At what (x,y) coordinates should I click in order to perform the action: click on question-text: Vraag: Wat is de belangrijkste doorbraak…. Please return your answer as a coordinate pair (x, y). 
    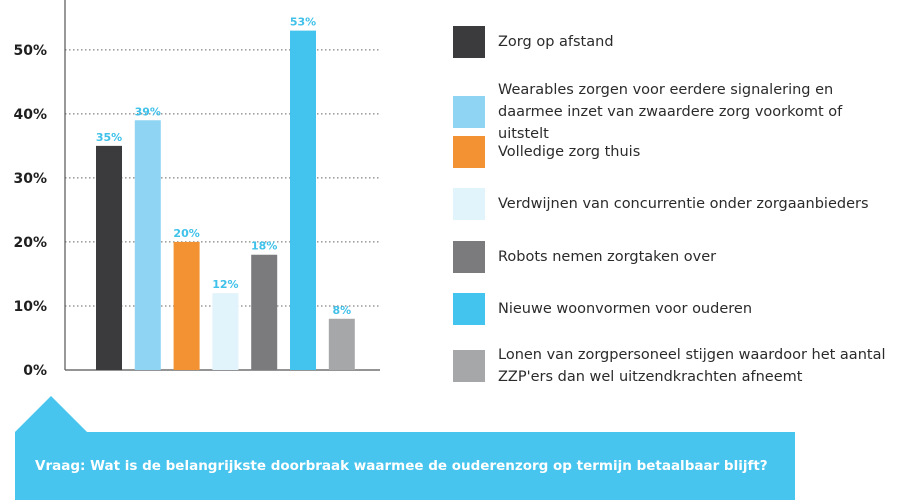
    Looking at the image, I should click on (401, 466).